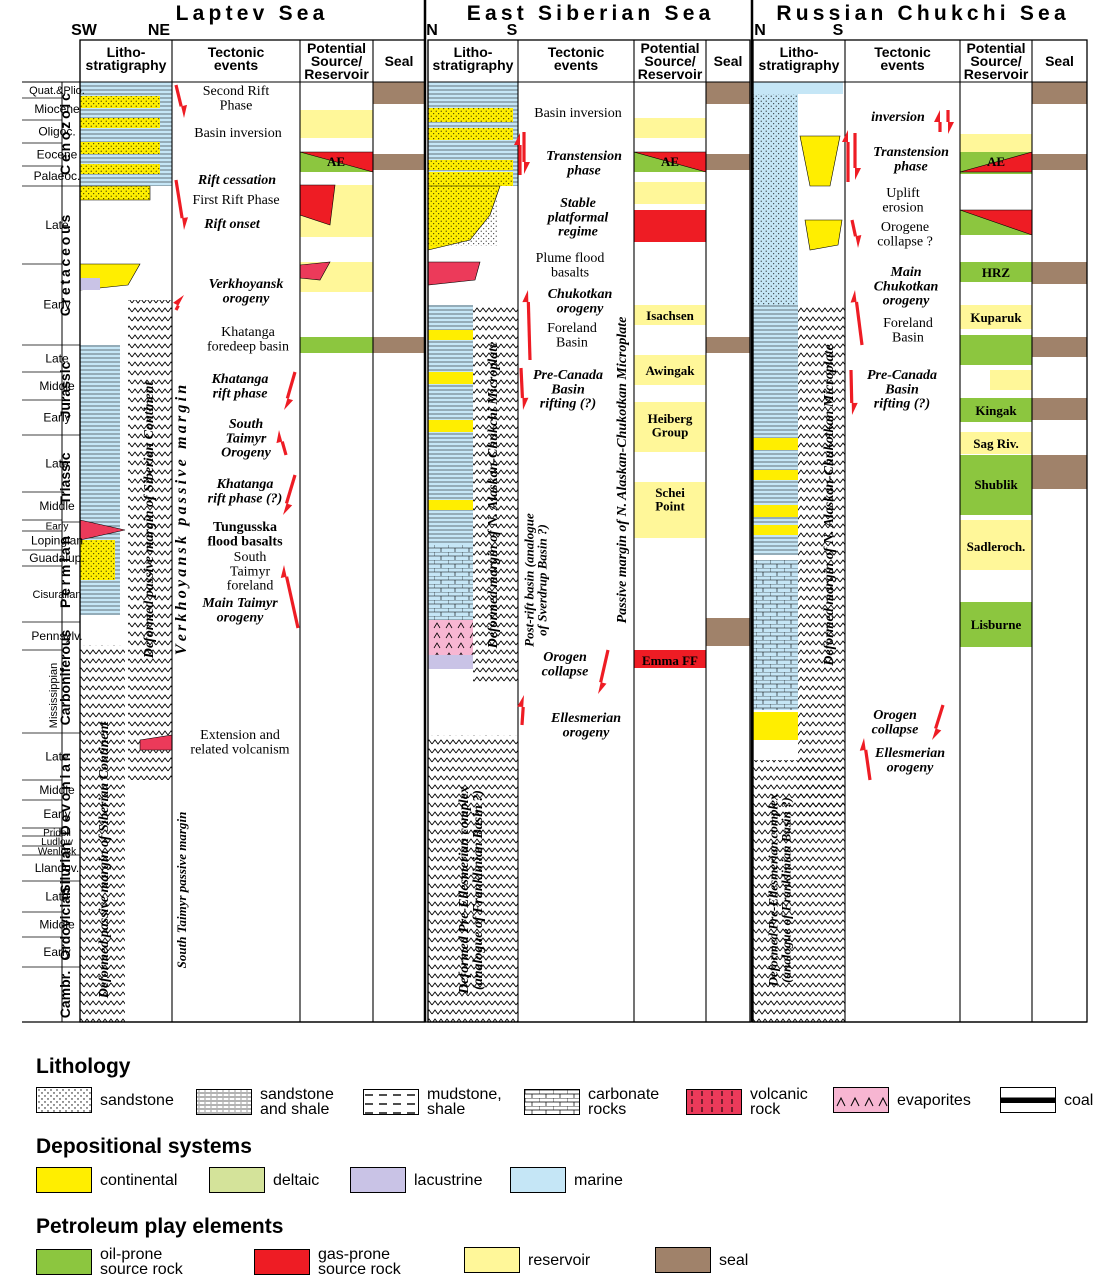 The height and width of the screenshot is (1280, 1100). I want to click on ch-tectonic-7: Orogen collapse, so click(895, 722).